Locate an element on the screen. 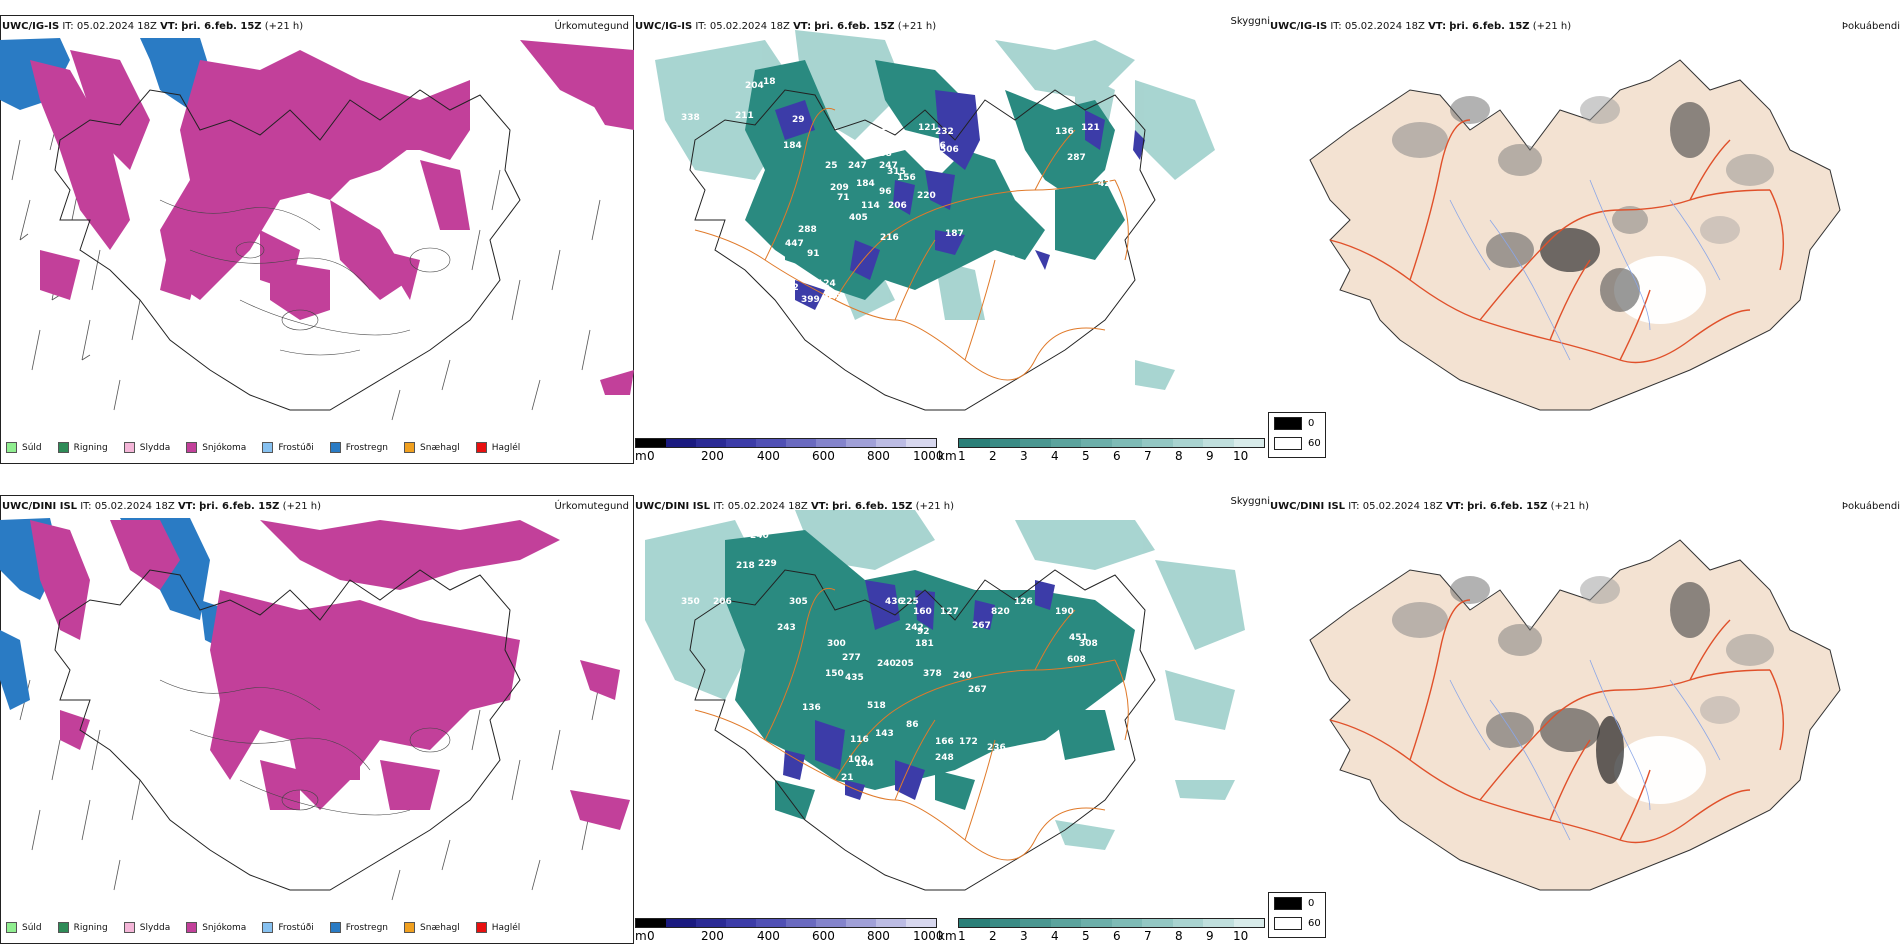  cloud-base-label: 163 is located at coordinates (1006, 260).